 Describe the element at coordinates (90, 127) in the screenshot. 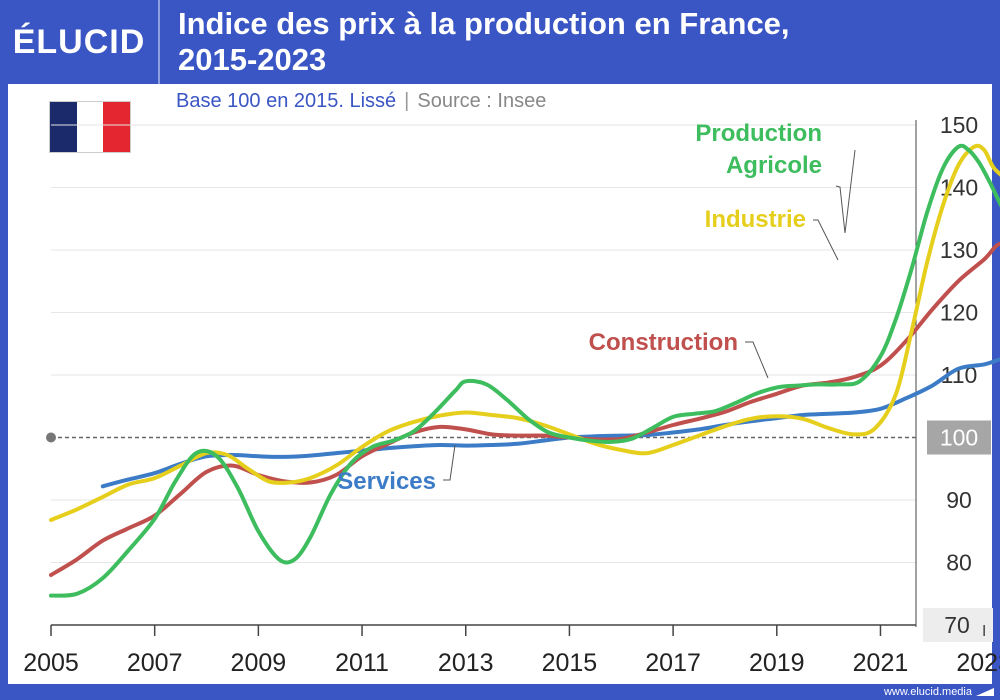

I see `france-flag-icon` at that location.